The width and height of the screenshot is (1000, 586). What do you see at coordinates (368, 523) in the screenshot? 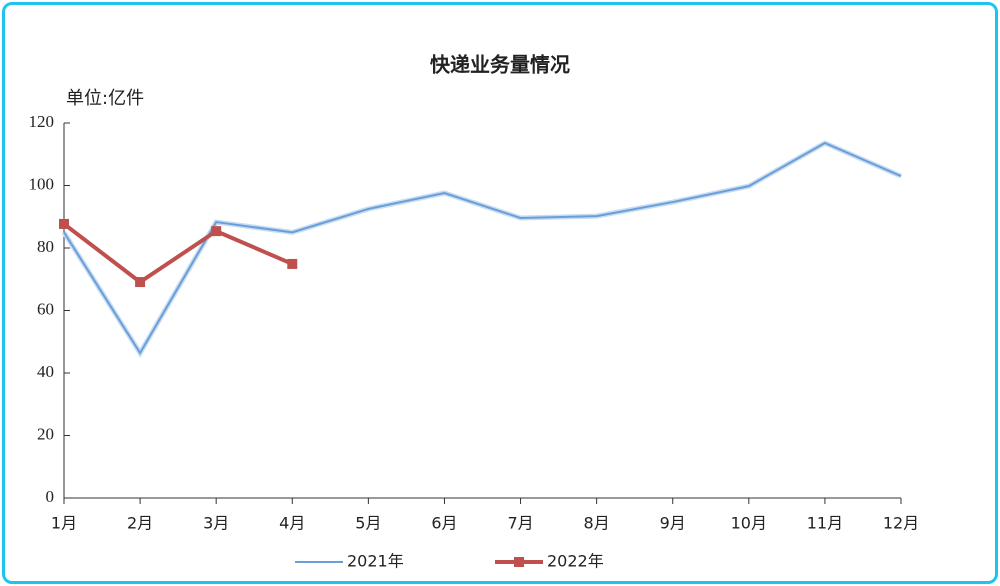
I see `x-tick-label: 5月` at bounding box center [368, 523].